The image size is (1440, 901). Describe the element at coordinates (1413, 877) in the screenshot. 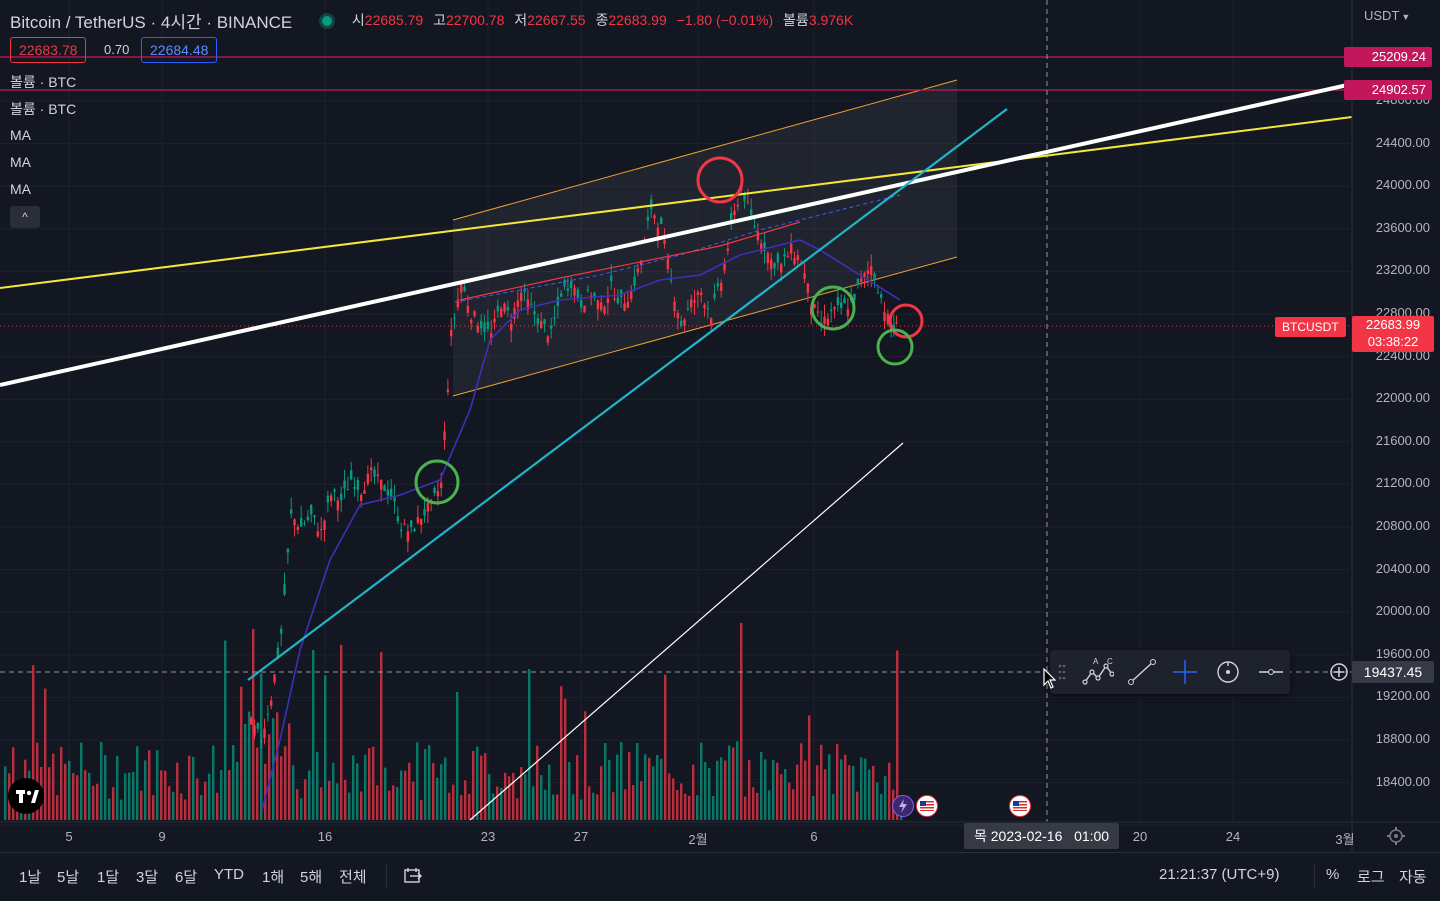

I see `auto-scale-button: 자동` at that location.